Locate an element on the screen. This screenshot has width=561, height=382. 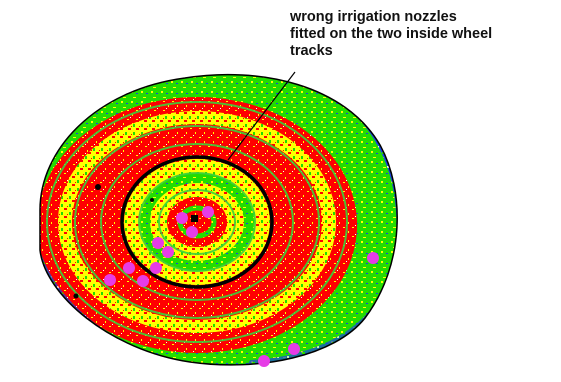
black-markers is located at coordinates (113, 241).